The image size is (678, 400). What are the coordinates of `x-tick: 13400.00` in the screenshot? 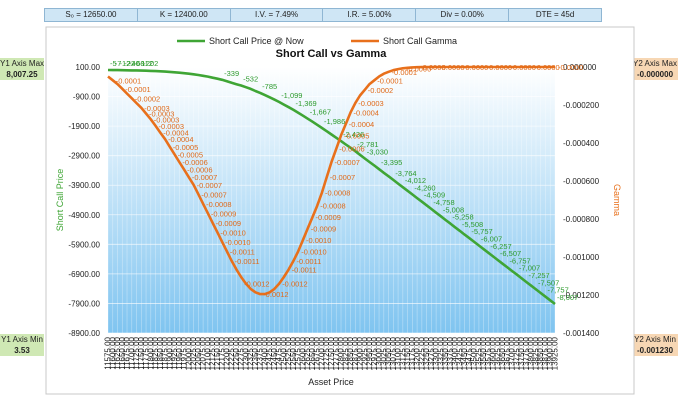 It's located at (455, 353).